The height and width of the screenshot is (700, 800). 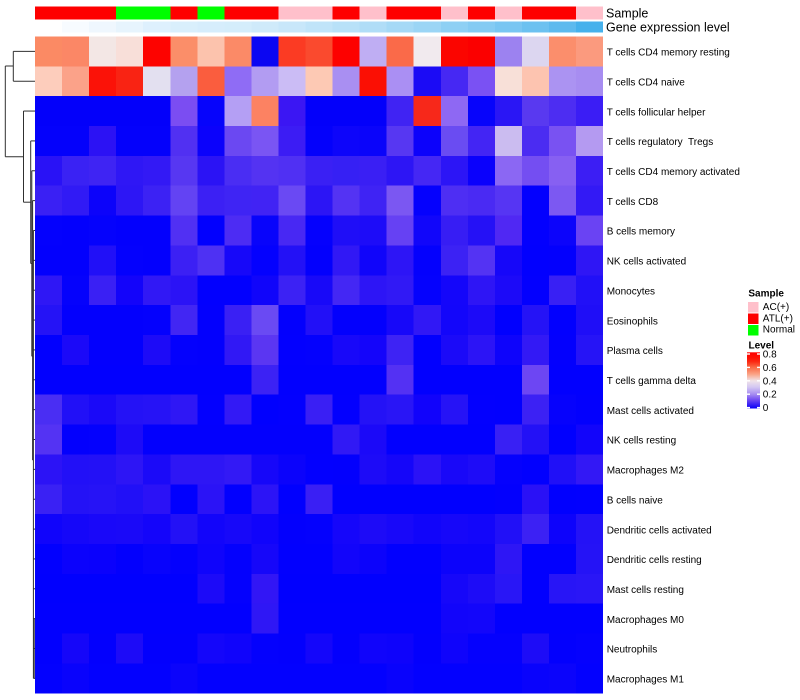 I want to click on svg-text: 0.2, so click(x=770, y=395).